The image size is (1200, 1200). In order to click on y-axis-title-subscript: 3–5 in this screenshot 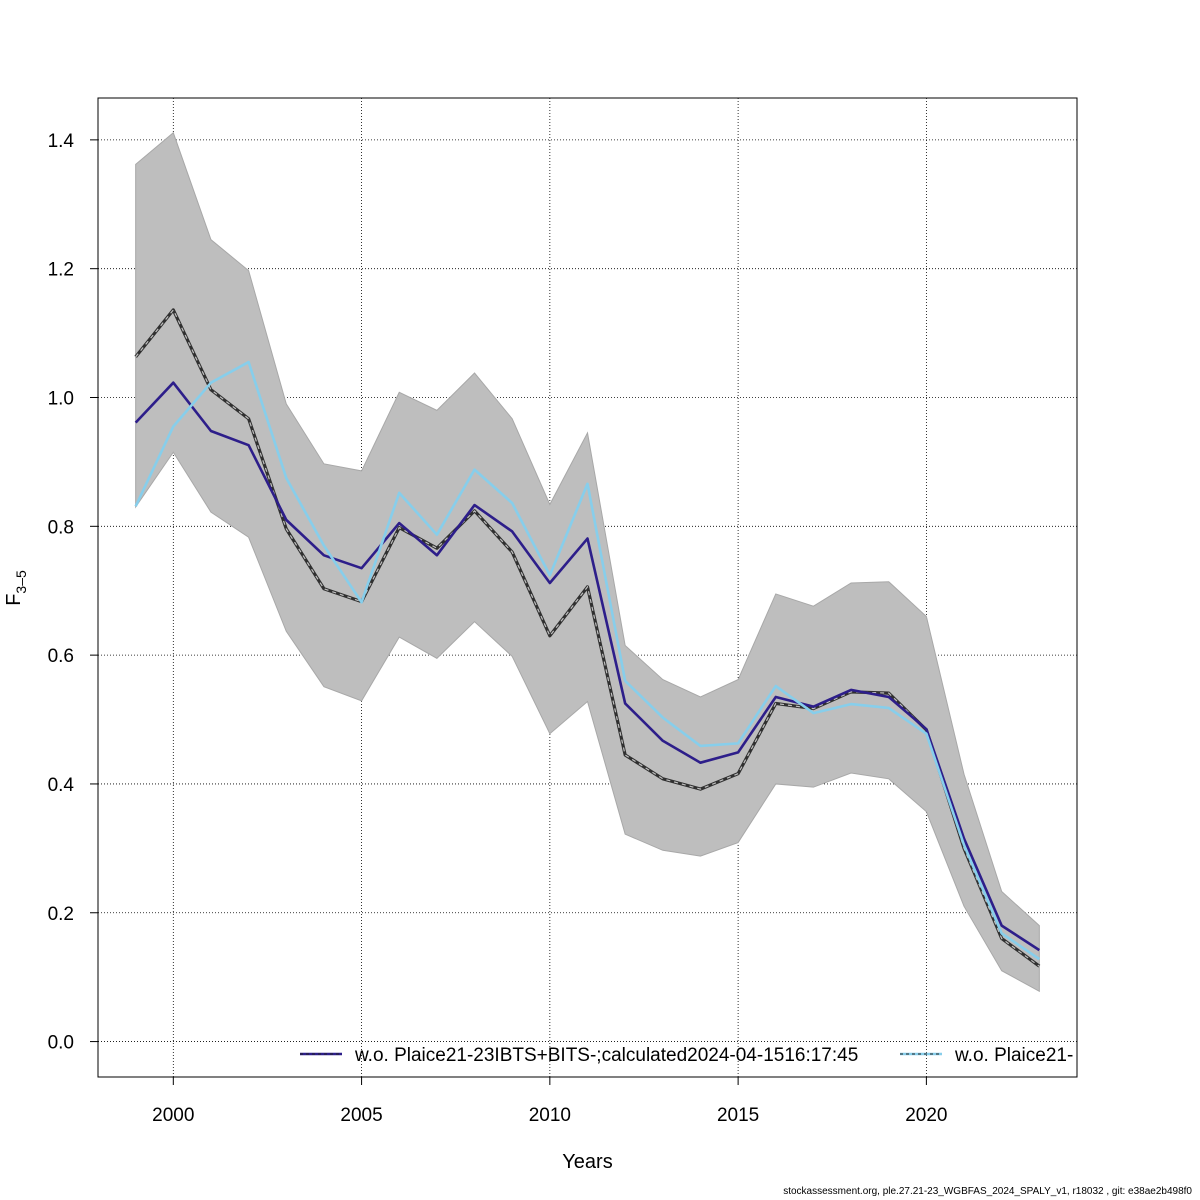, I will do `click(21, 582)`.